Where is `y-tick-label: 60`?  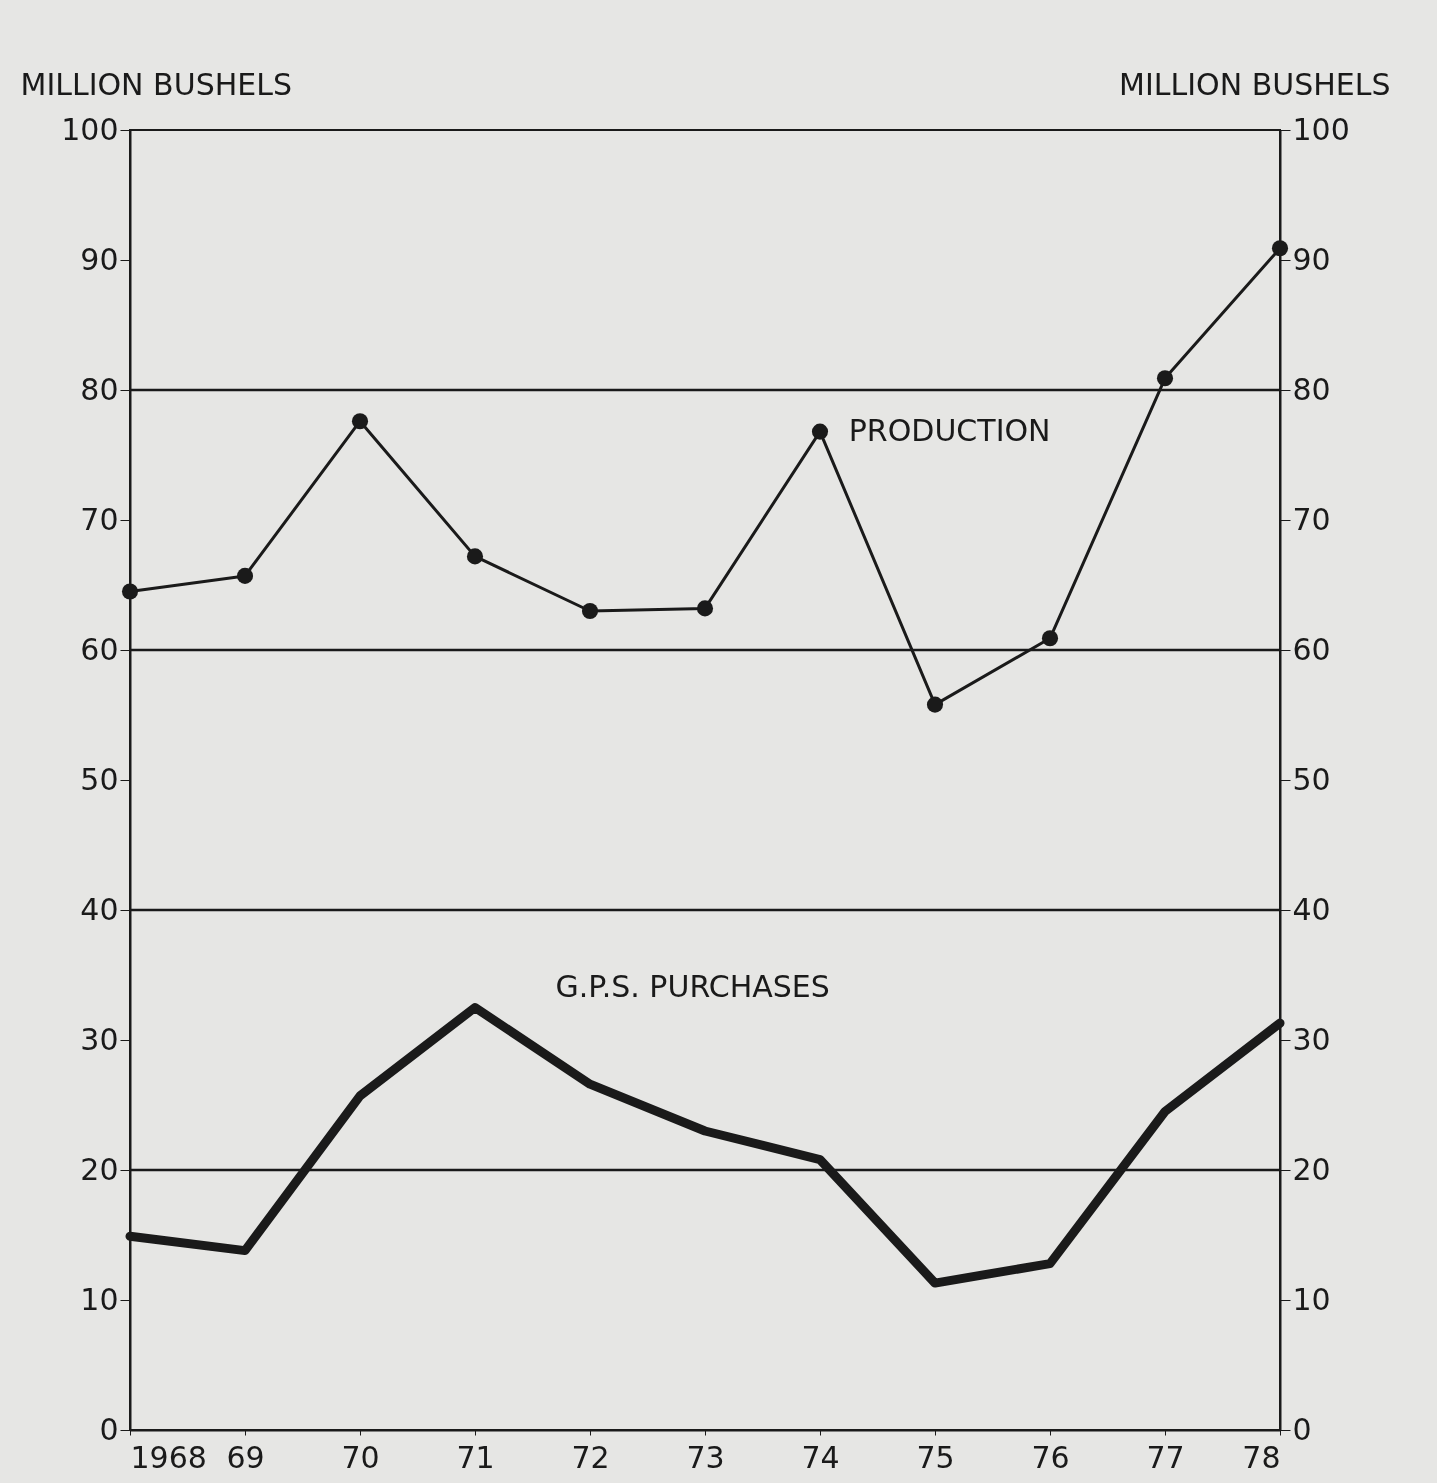 y-tick-label: 60 is located at coordinates (99, 649).